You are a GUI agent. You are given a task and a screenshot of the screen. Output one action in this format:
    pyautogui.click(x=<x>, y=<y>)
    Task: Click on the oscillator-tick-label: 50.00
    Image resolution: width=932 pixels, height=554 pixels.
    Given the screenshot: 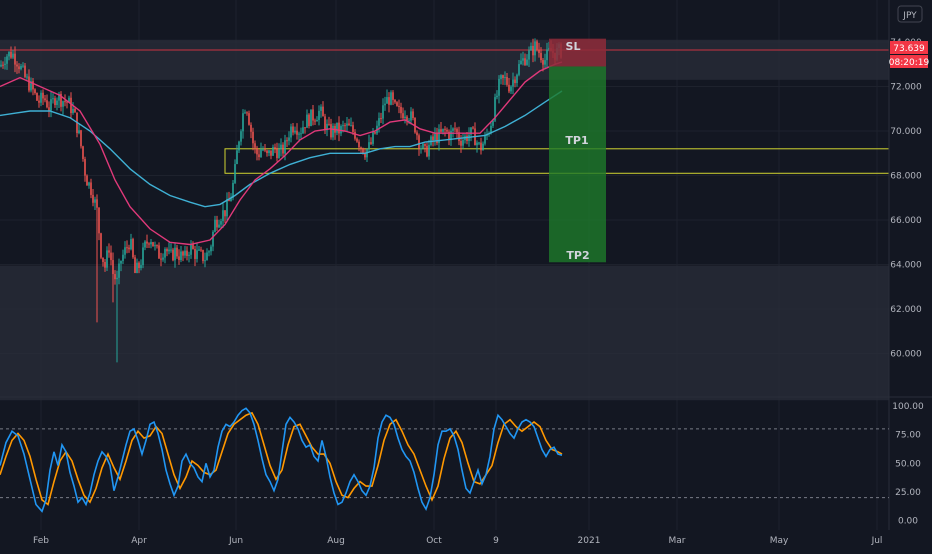 What is the action you would take?
    pyautogui.click(x=908, y=464)
    